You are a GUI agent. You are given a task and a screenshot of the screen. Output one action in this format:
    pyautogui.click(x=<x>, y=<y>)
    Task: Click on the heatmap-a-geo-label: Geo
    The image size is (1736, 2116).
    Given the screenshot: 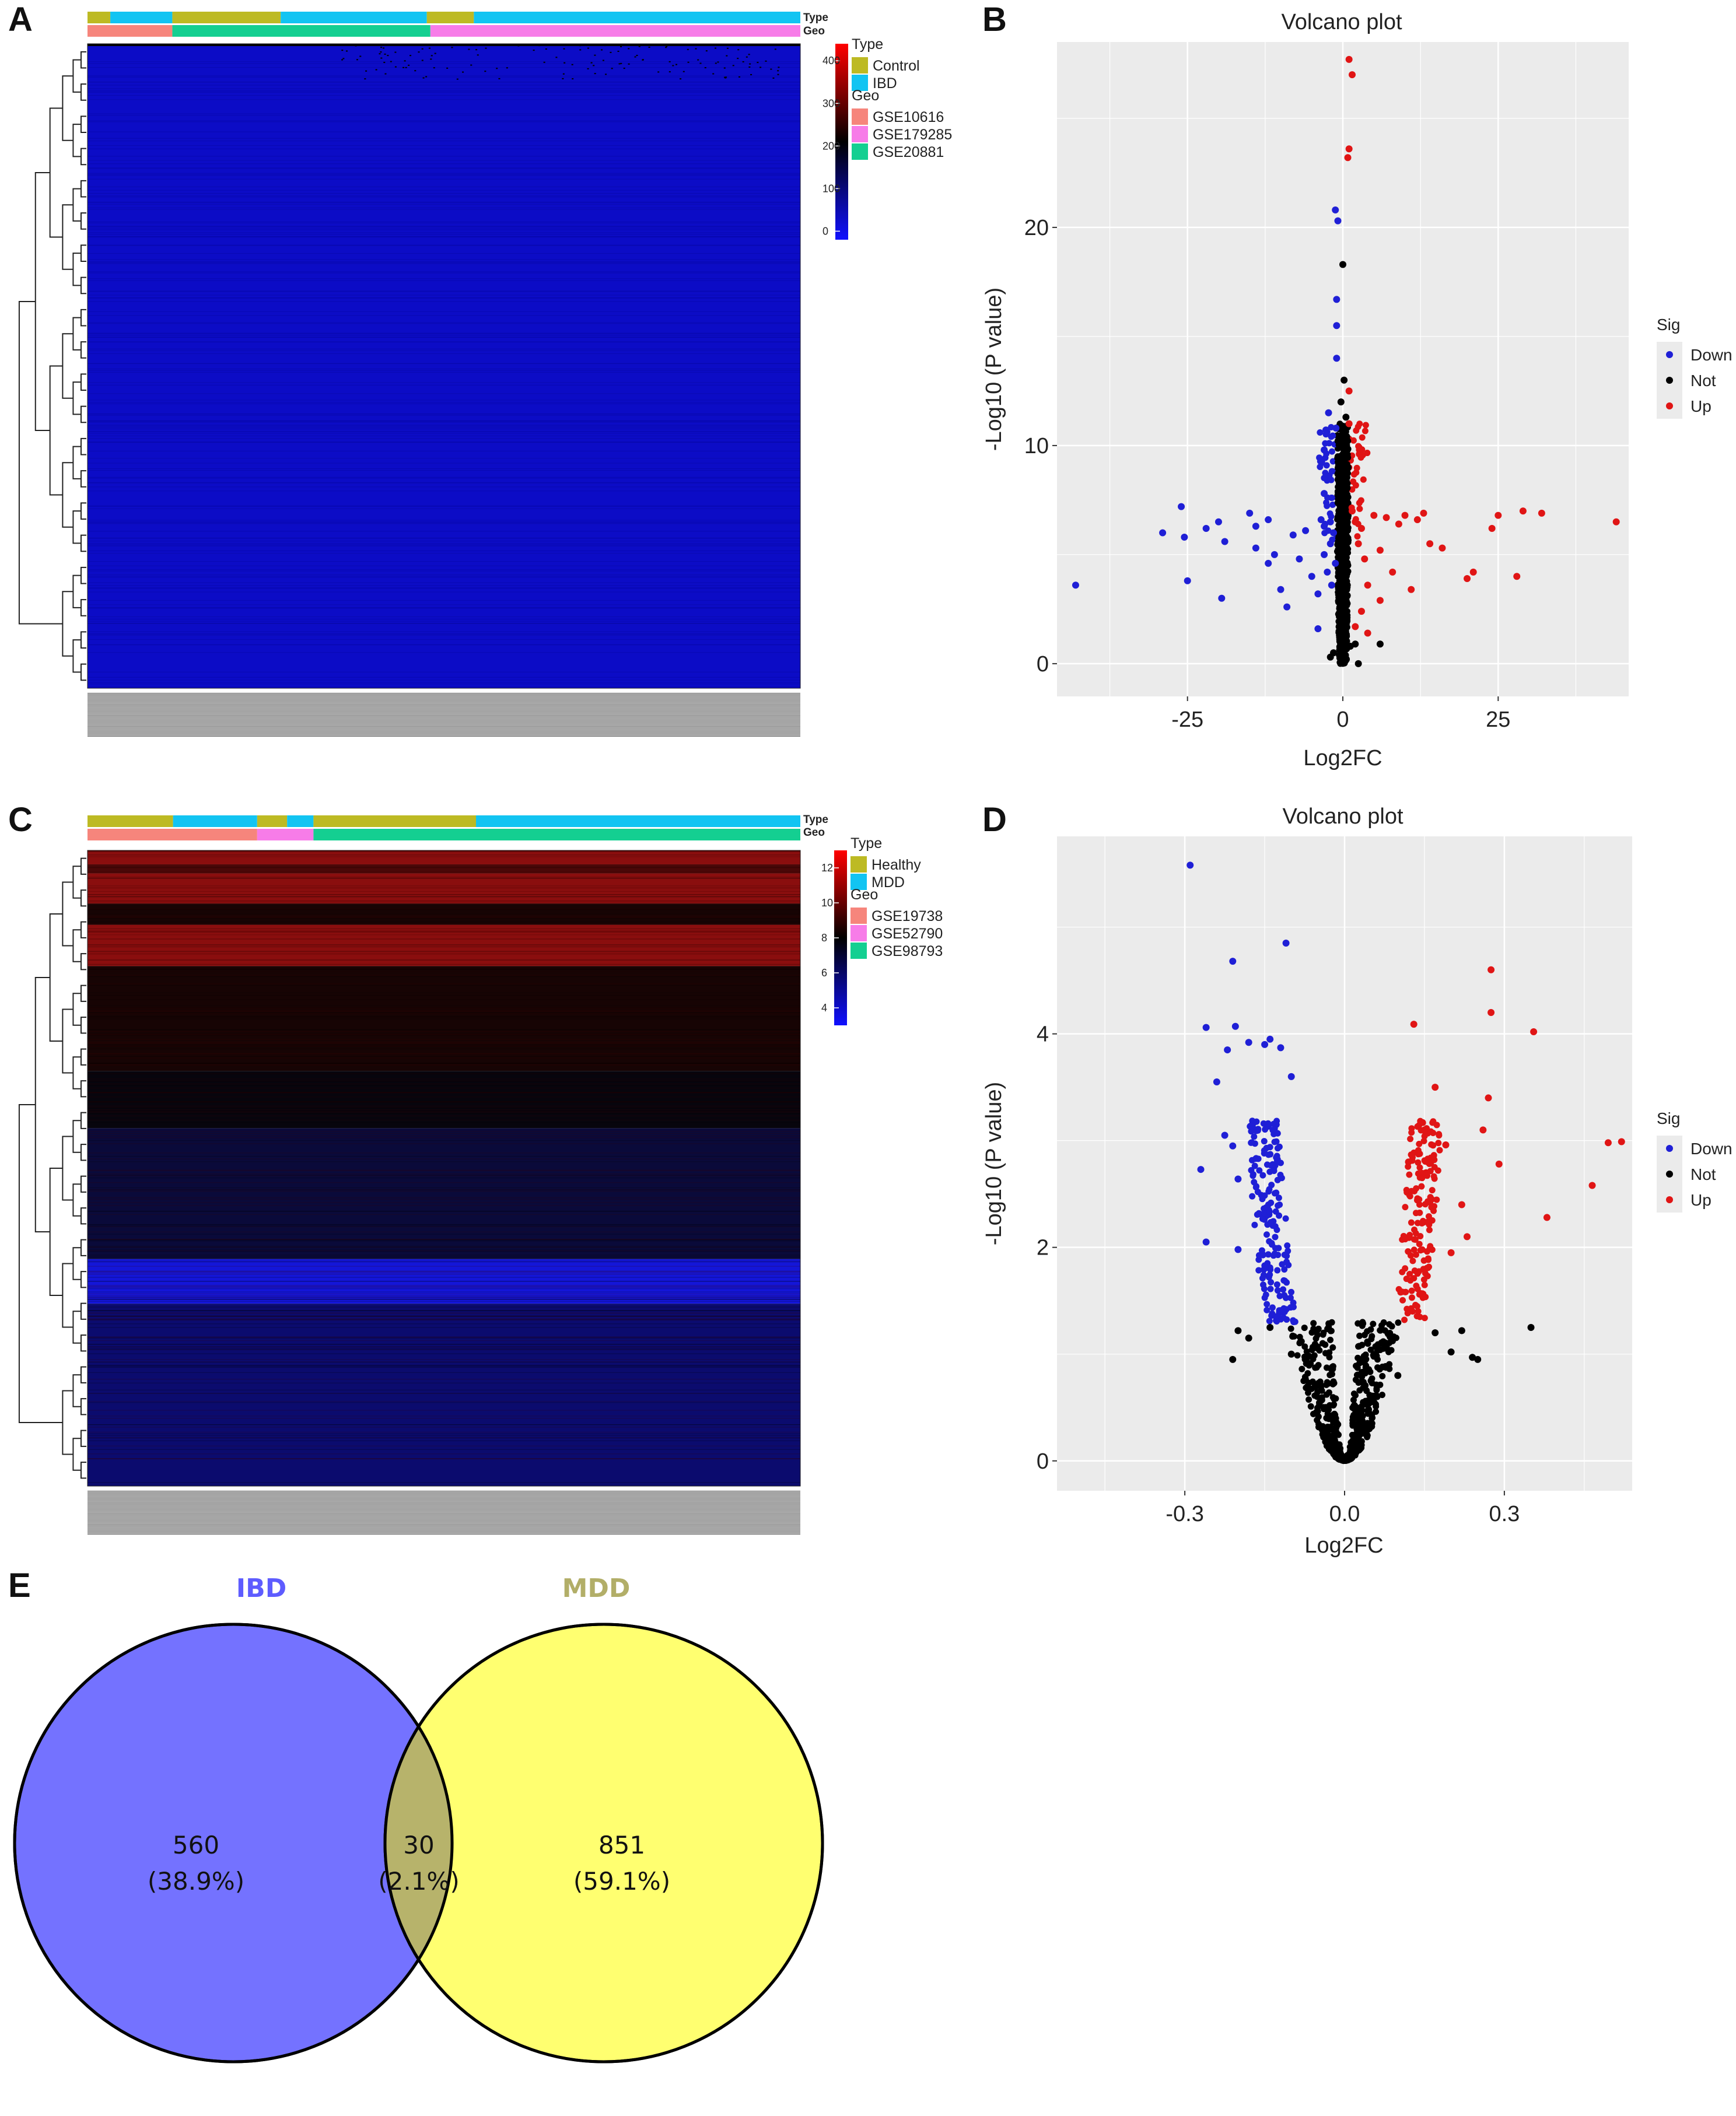 What is the action you would take?
    pyautogui.click(x=814, y=31)
    